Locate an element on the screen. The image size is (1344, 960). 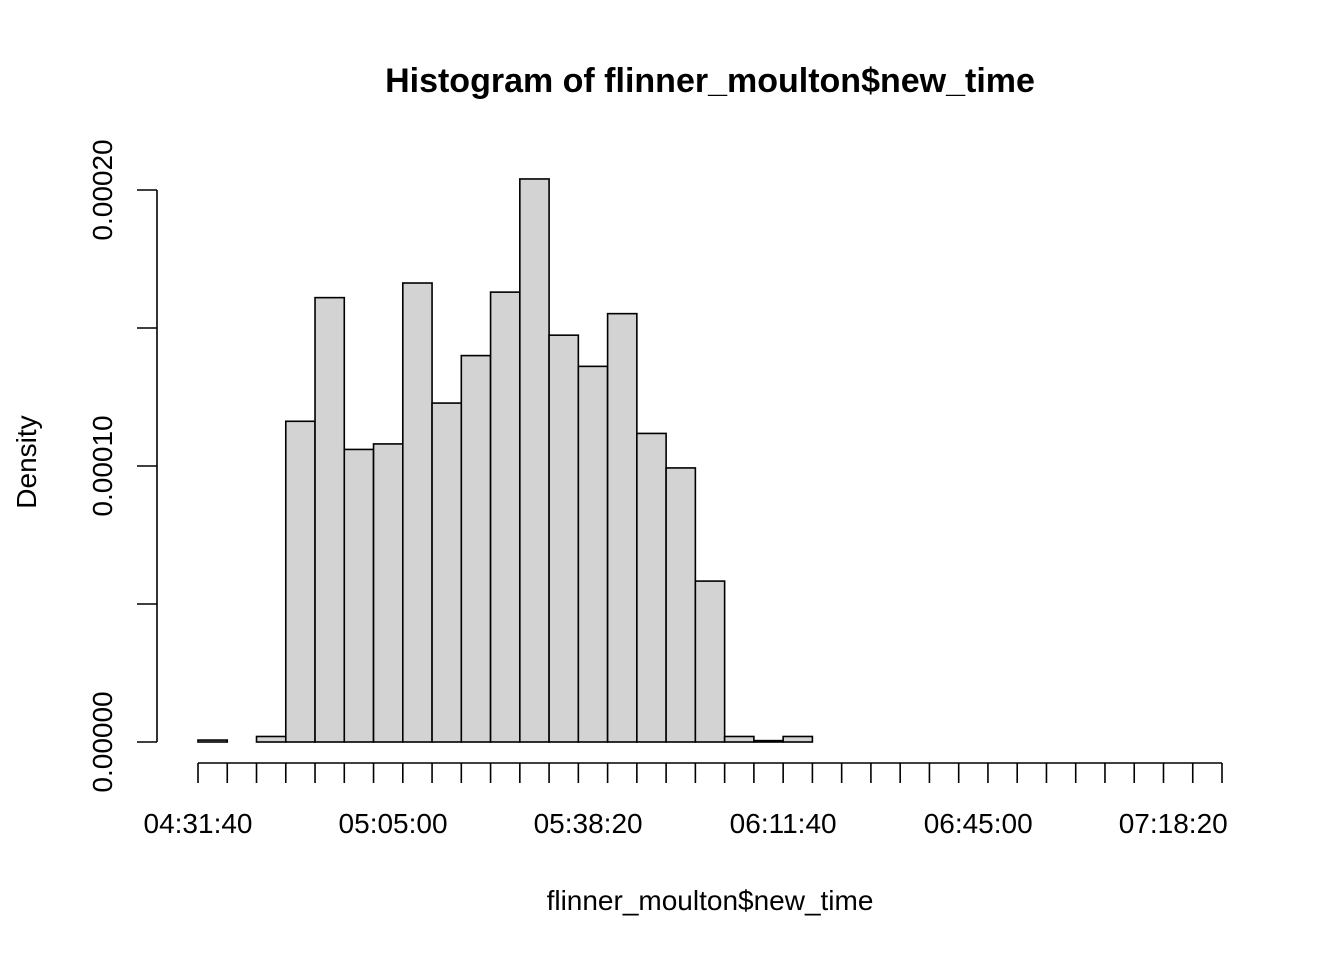
x-tick-label: 05:38:20 is located at coordinates (588, 823).